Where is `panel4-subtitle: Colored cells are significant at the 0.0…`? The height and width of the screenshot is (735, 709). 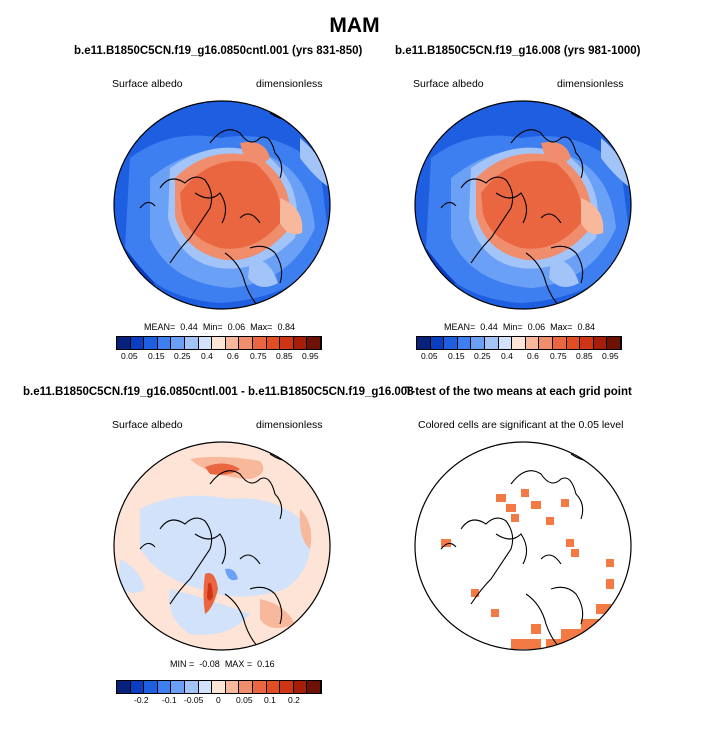 panel4-subtitle: Colored cells are significant at the 0.0… is located at coordinates (521, 425).